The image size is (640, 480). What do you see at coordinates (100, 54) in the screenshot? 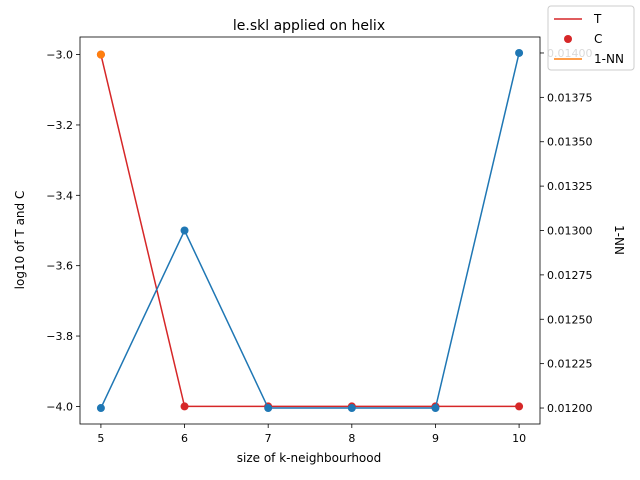
I see `extra-marker-point` at bounding box center [100, 54].